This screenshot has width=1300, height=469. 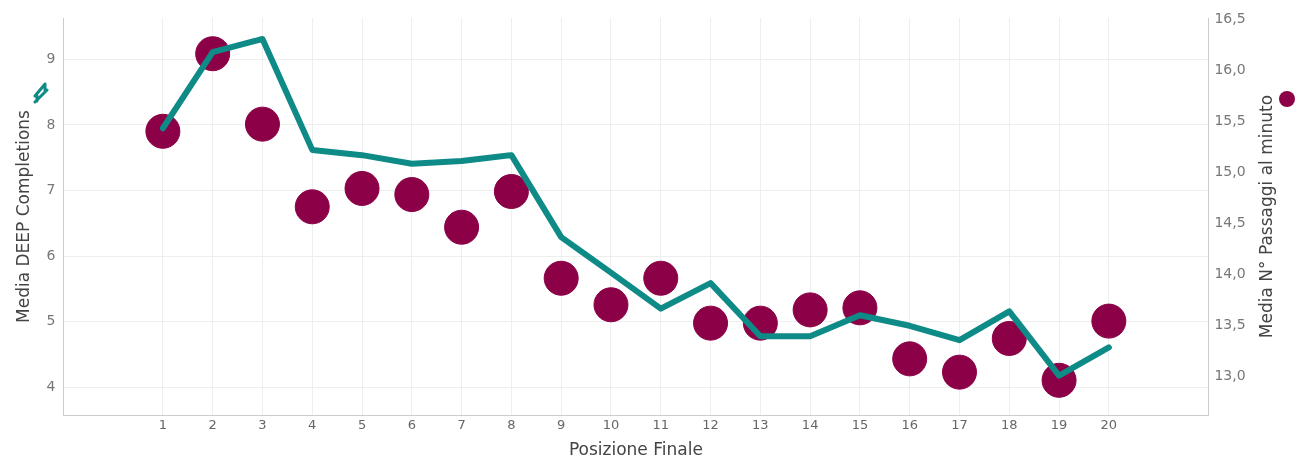 What do you see at coordinates (1059, 425) in the screenshot?
I see `x-tick-label: 19` at bounding box center [1059, 425].